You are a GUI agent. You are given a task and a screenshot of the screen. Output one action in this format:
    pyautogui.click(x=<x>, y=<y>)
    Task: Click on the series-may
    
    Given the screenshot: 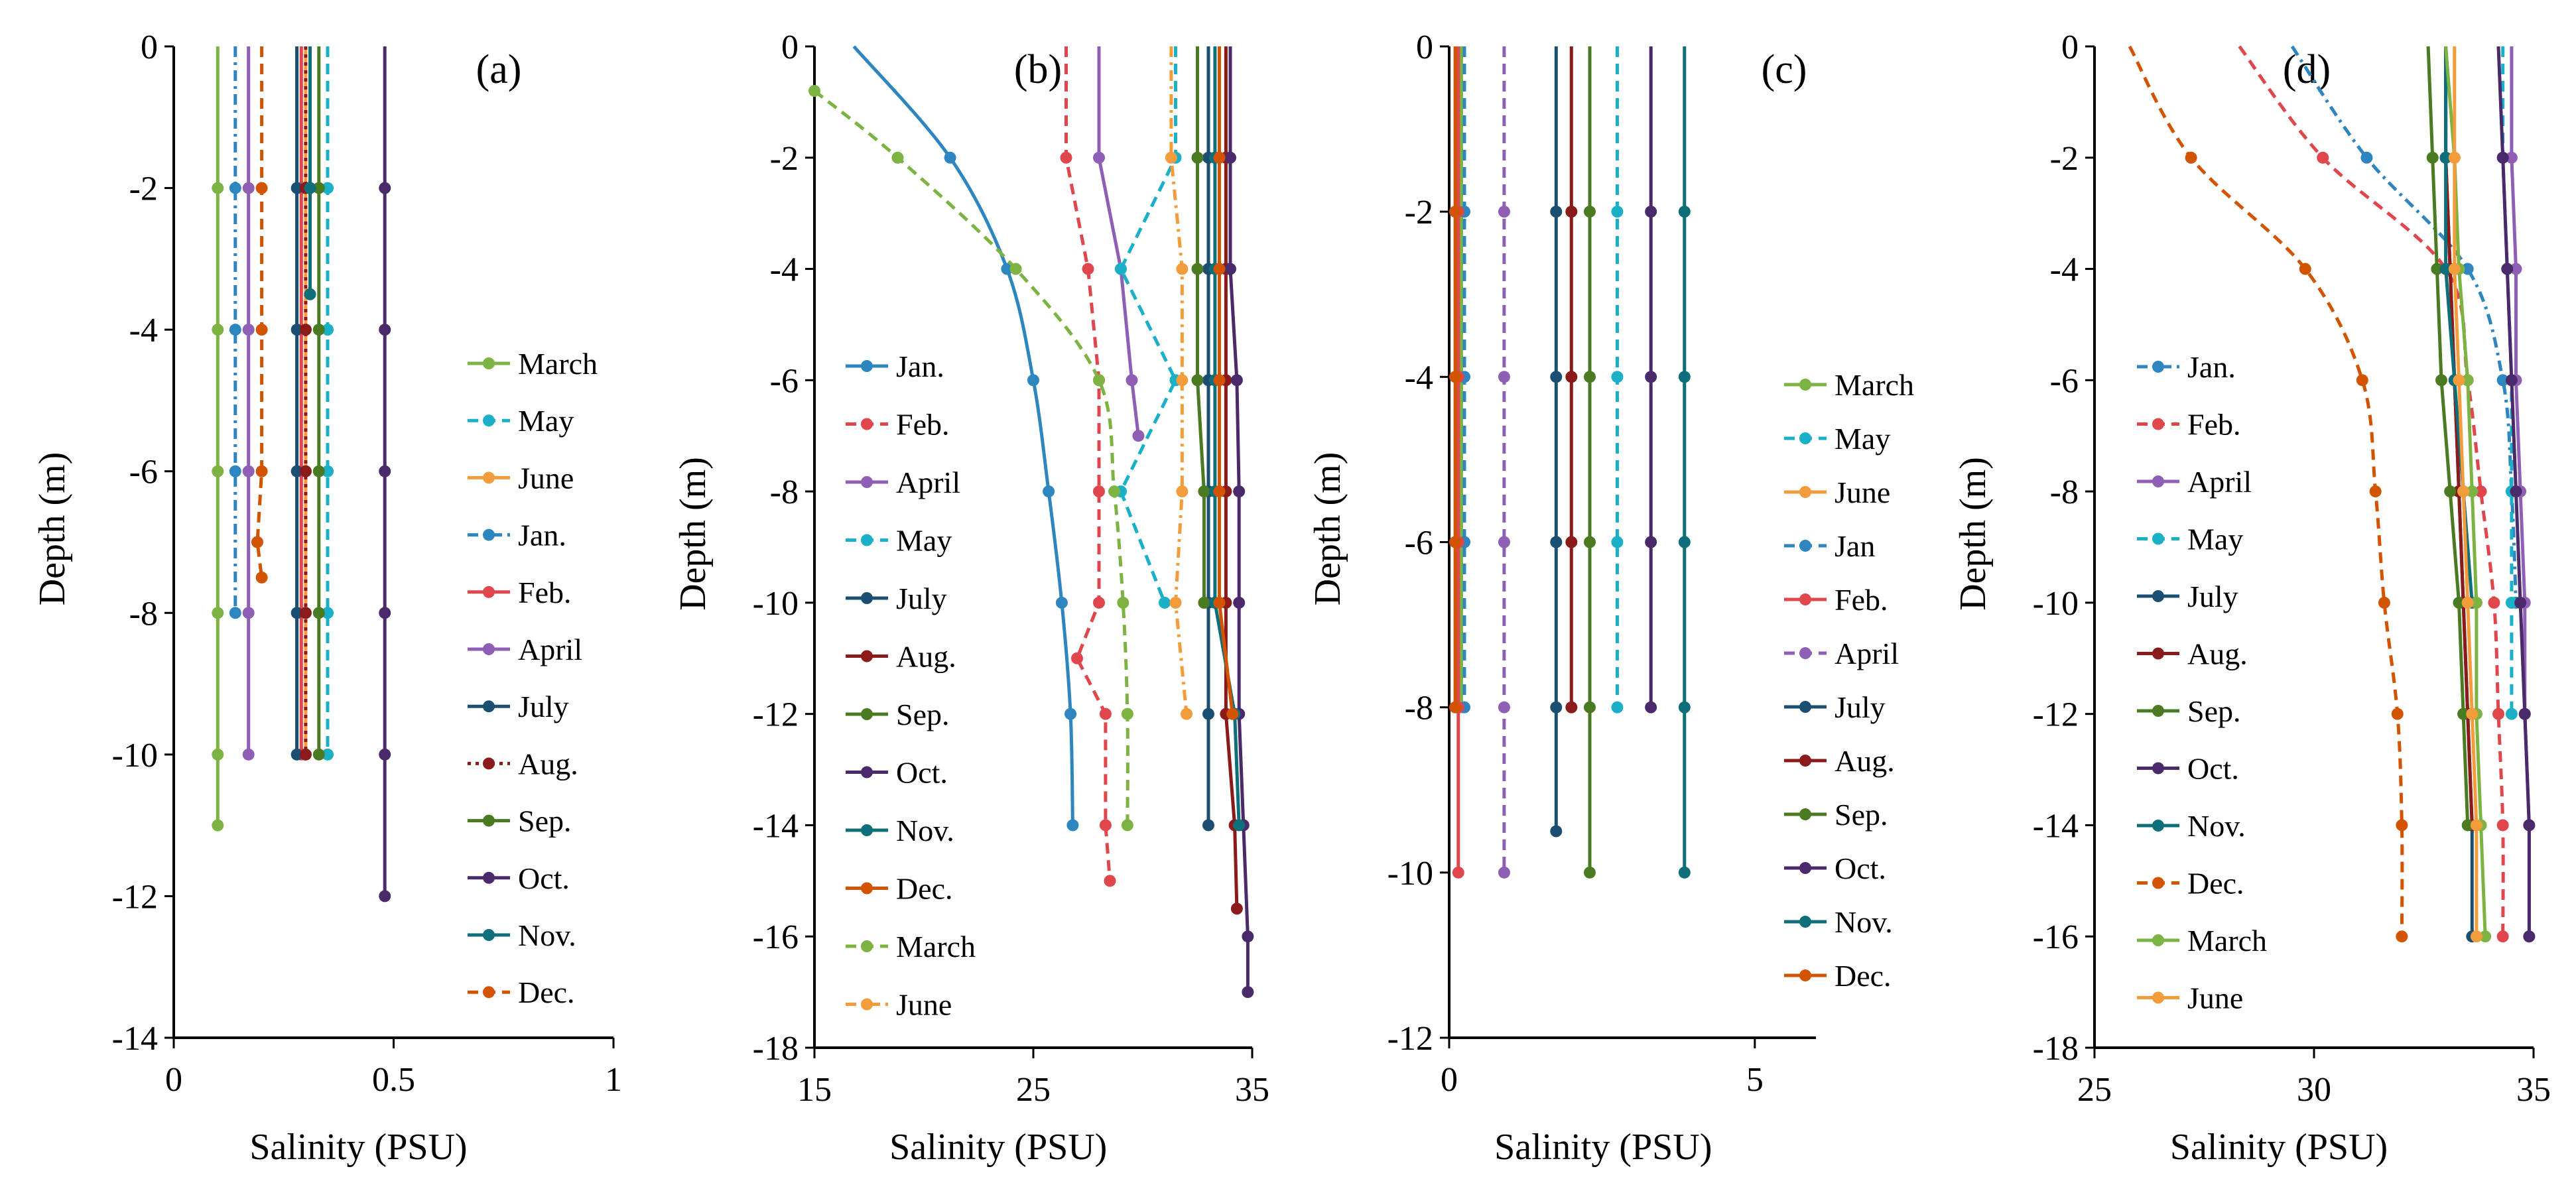 What is the action you would take?
    pyautogui.click(x=1149, y=328)
    